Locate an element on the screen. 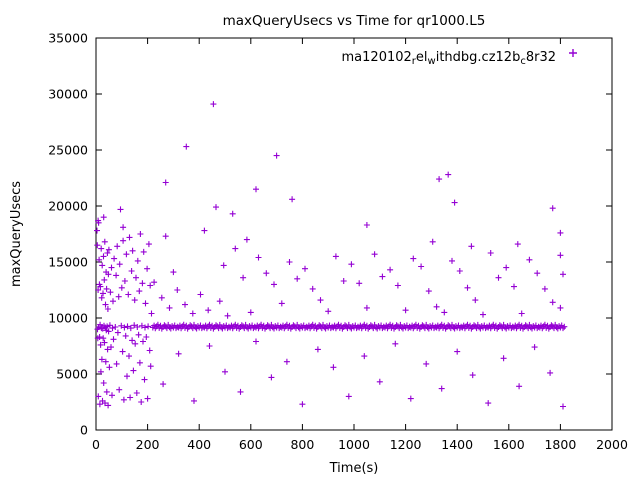 This screenshot has width=640, height=480. x-tick-label: 600 is located at coordinates (251, 444).